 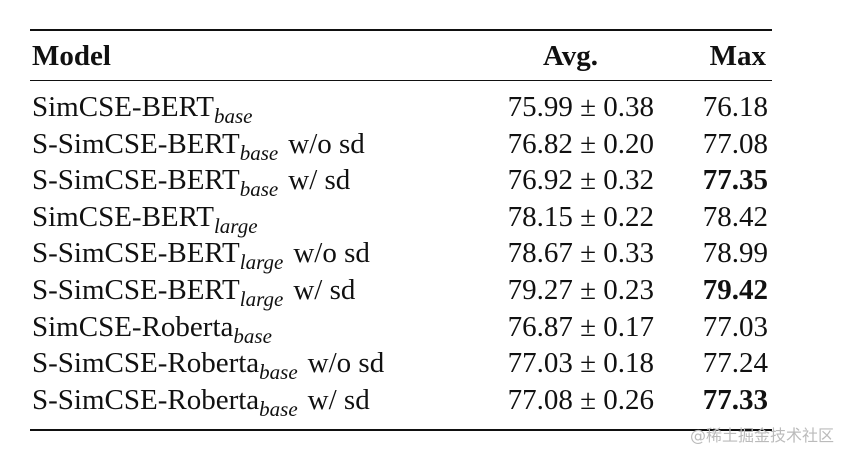 I want to click on model-cell: SimCSE-BERTbase, so click(x=142, y=109).